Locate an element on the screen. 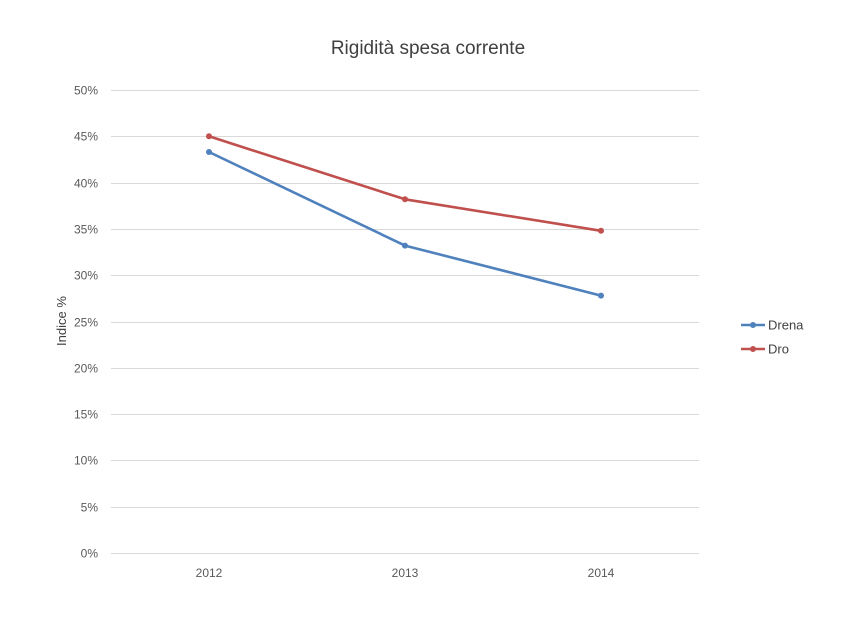 The image size is (850, 643). series-line is located at coordinates (405, 223).